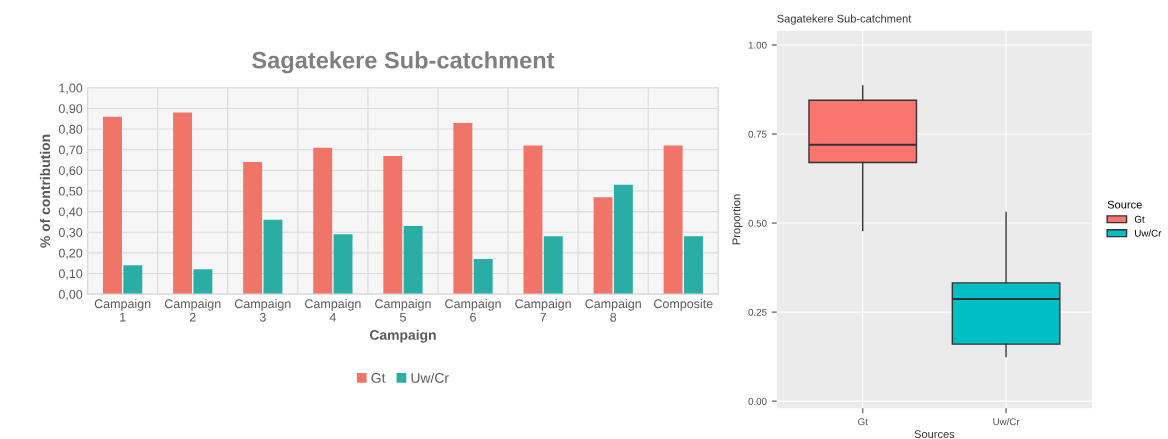 Image resolution: width=1168 pixels, height=439 pixels. I want to click on y-tick-label: 0,30, so click(70, 233).